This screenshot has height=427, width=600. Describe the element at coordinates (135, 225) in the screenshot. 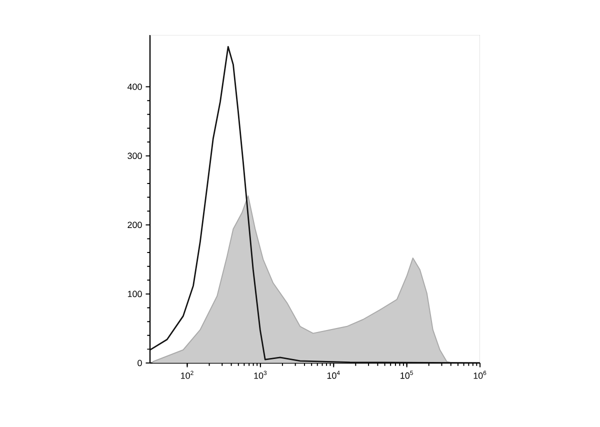

I see `y-tick-label: 200` at that location.